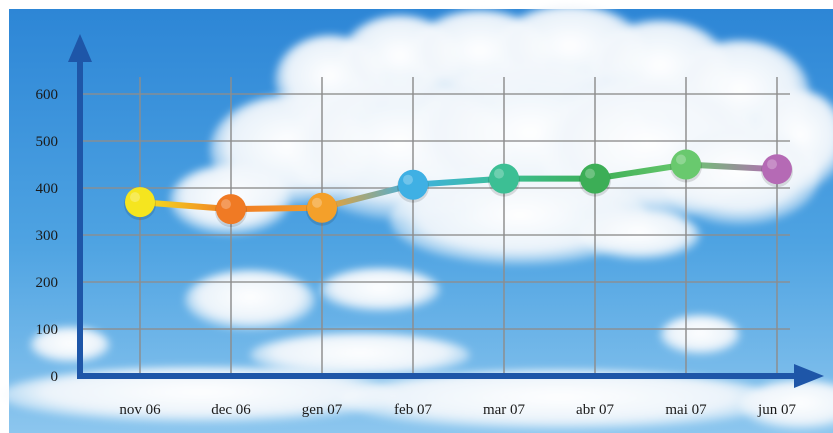 The height and width of the screenshot is (433, 833). What do you see at coordinates (140, 410) in the screenshot?
I see `x-tick-label: nov 06` at bounding box center [140, 410].